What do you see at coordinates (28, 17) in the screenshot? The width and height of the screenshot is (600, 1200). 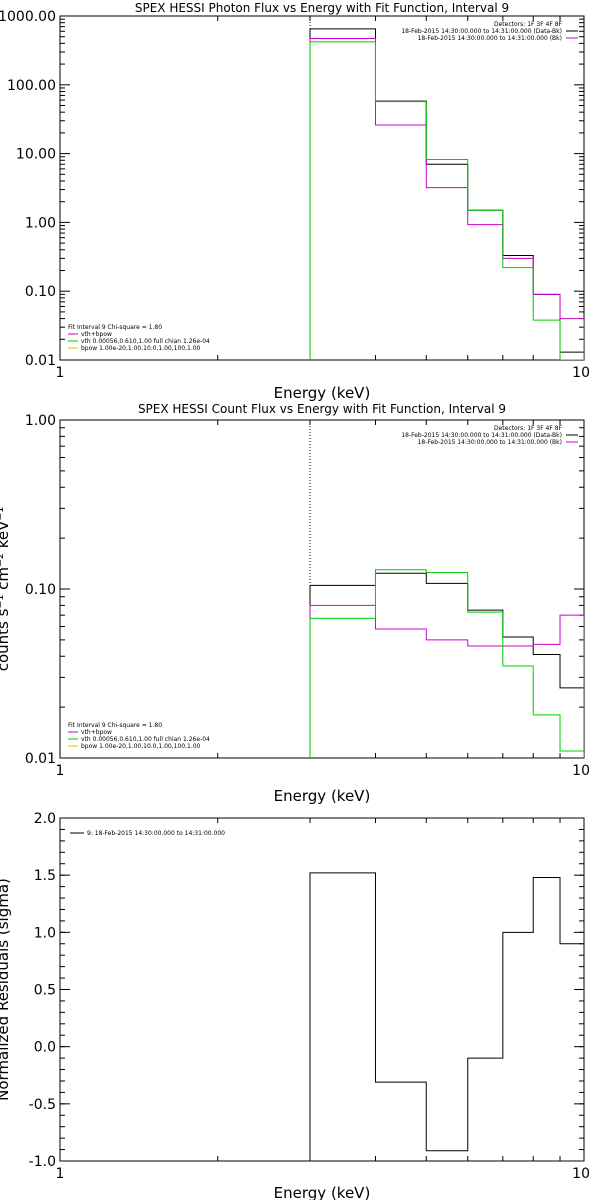 I see `y-tick-label: 1000.00` at bounding box center [28, 17].